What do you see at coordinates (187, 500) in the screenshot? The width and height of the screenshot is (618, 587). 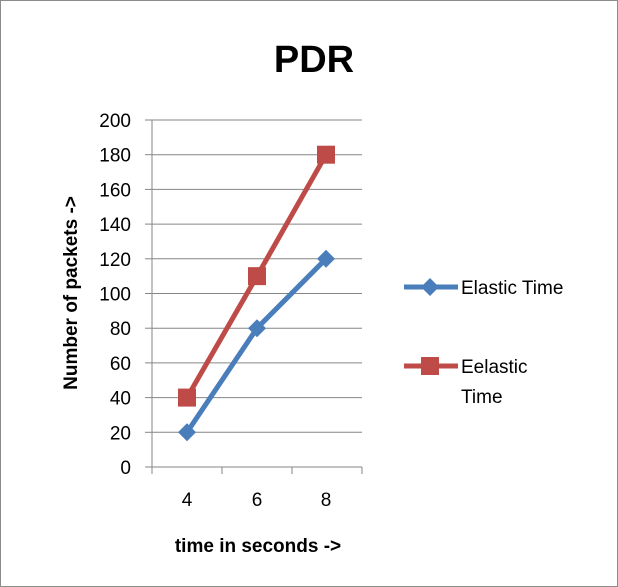 I see `x-tick-label: 4` at bounding box center [187, 500].